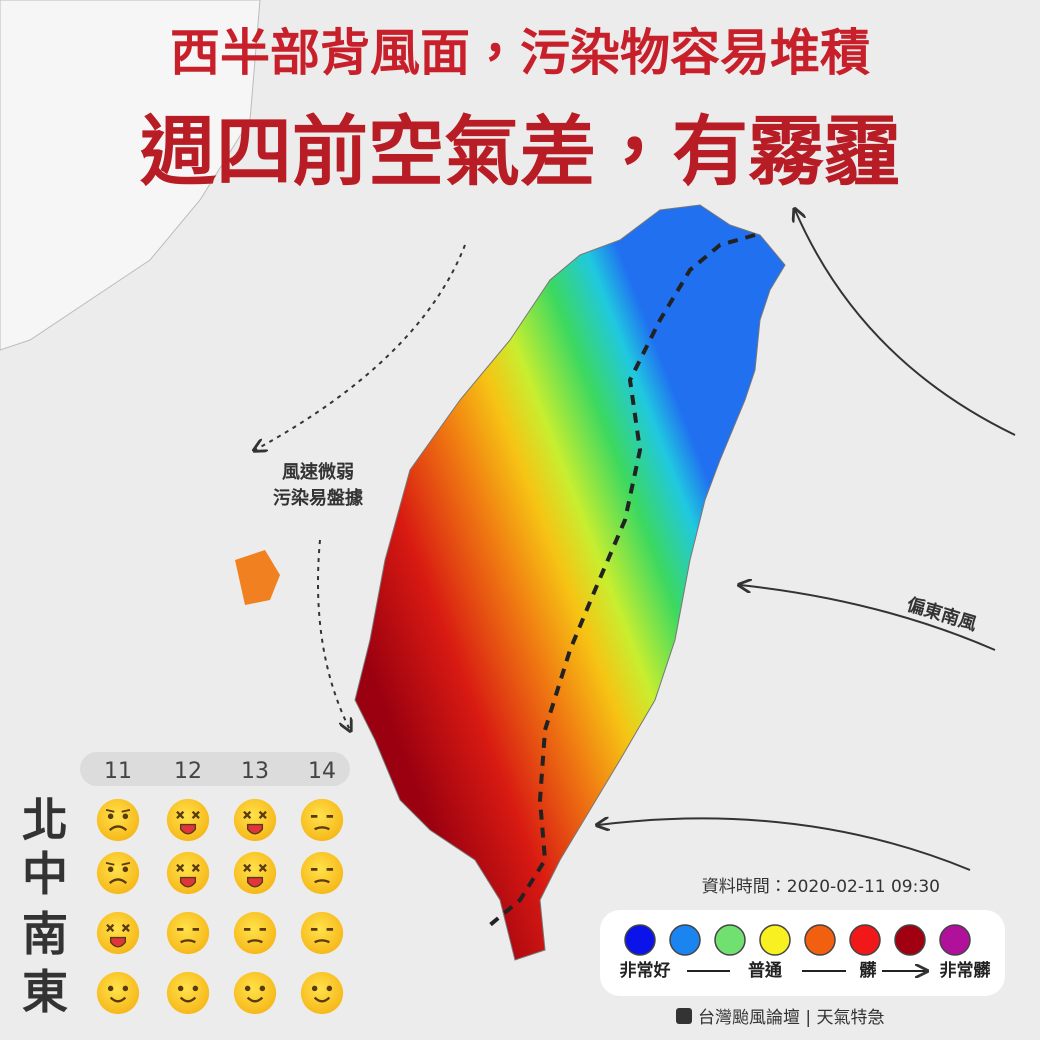 The image size is (1040, 1040). Describe the element at coordinates (520, 53) in the screenshot. I see `title-line-1: 西半部背風面，污染物容易堆積` at that location.